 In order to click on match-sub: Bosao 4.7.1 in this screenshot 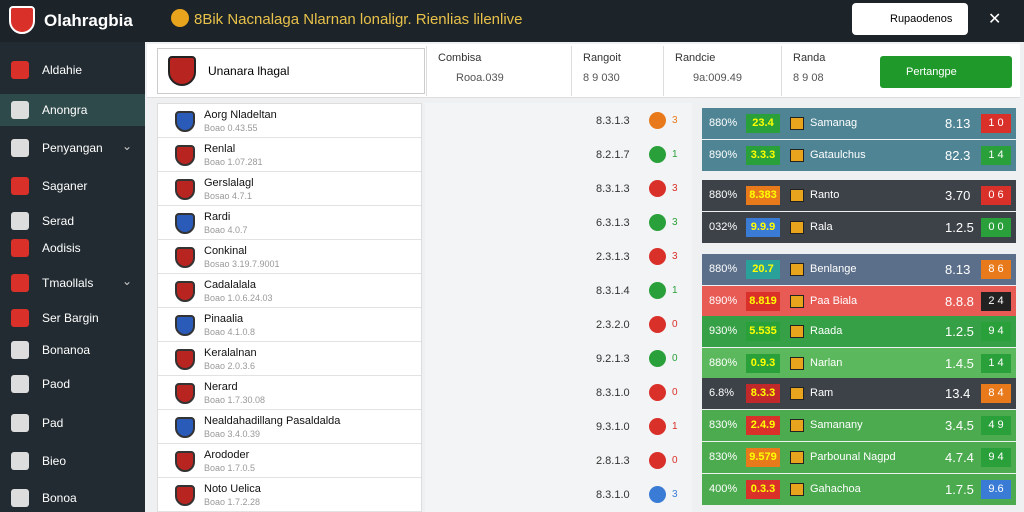, I will do `click(228, 196)`.